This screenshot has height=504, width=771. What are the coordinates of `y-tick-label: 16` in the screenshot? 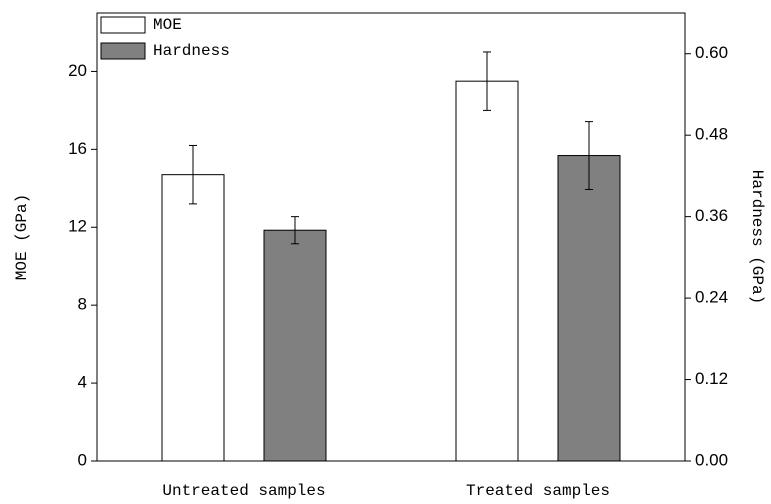 It's located at (77, 148).